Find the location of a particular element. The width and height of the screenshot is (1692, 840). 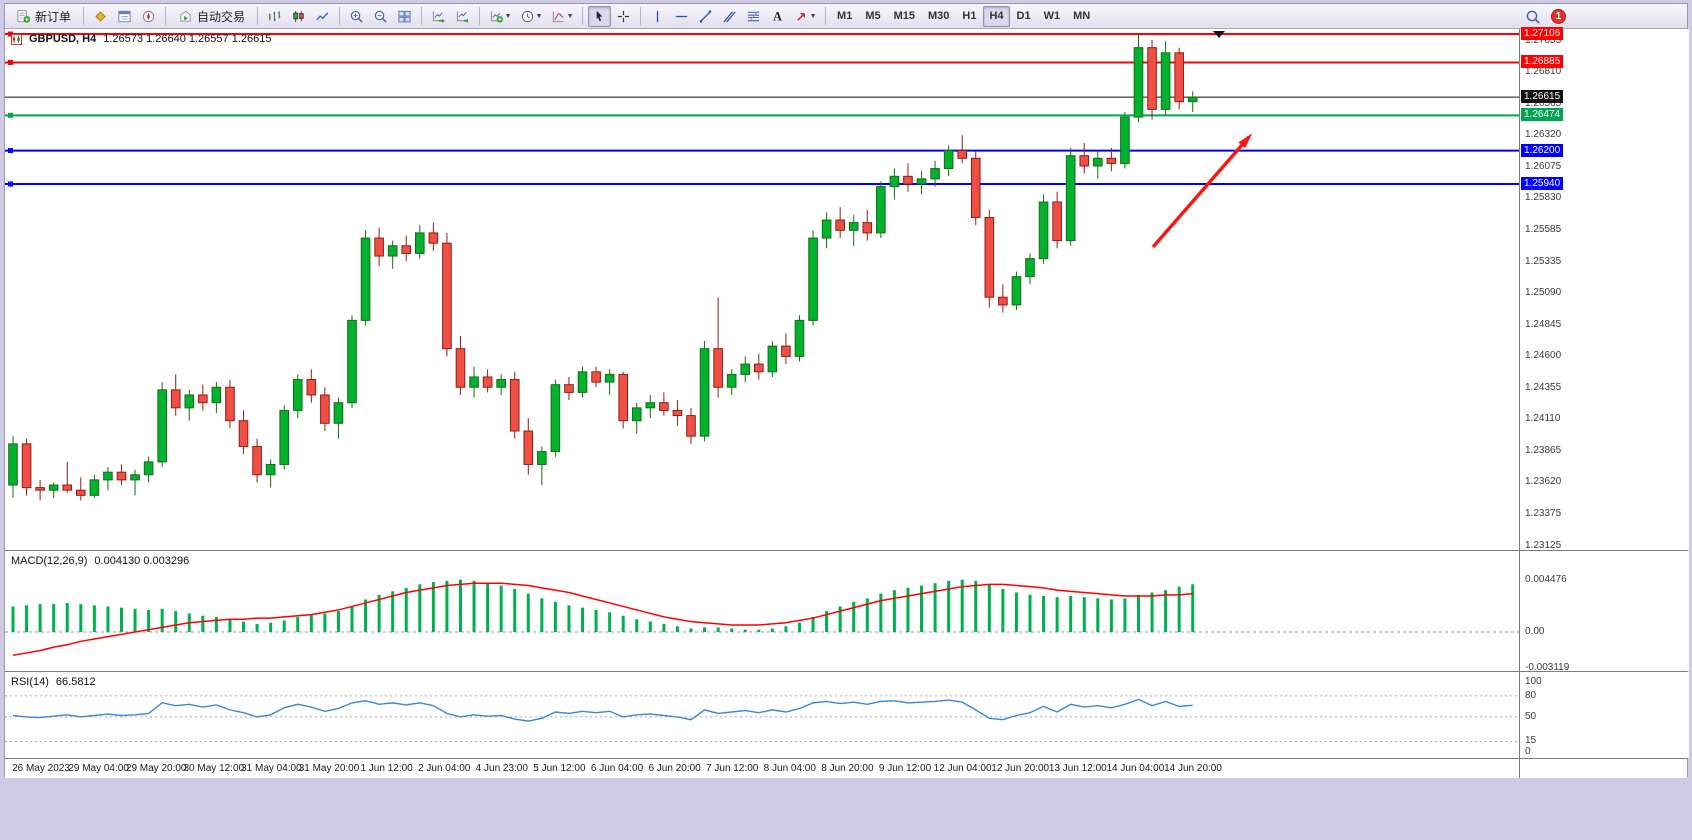

line-chart-icon is located at coordinates (322, 15).